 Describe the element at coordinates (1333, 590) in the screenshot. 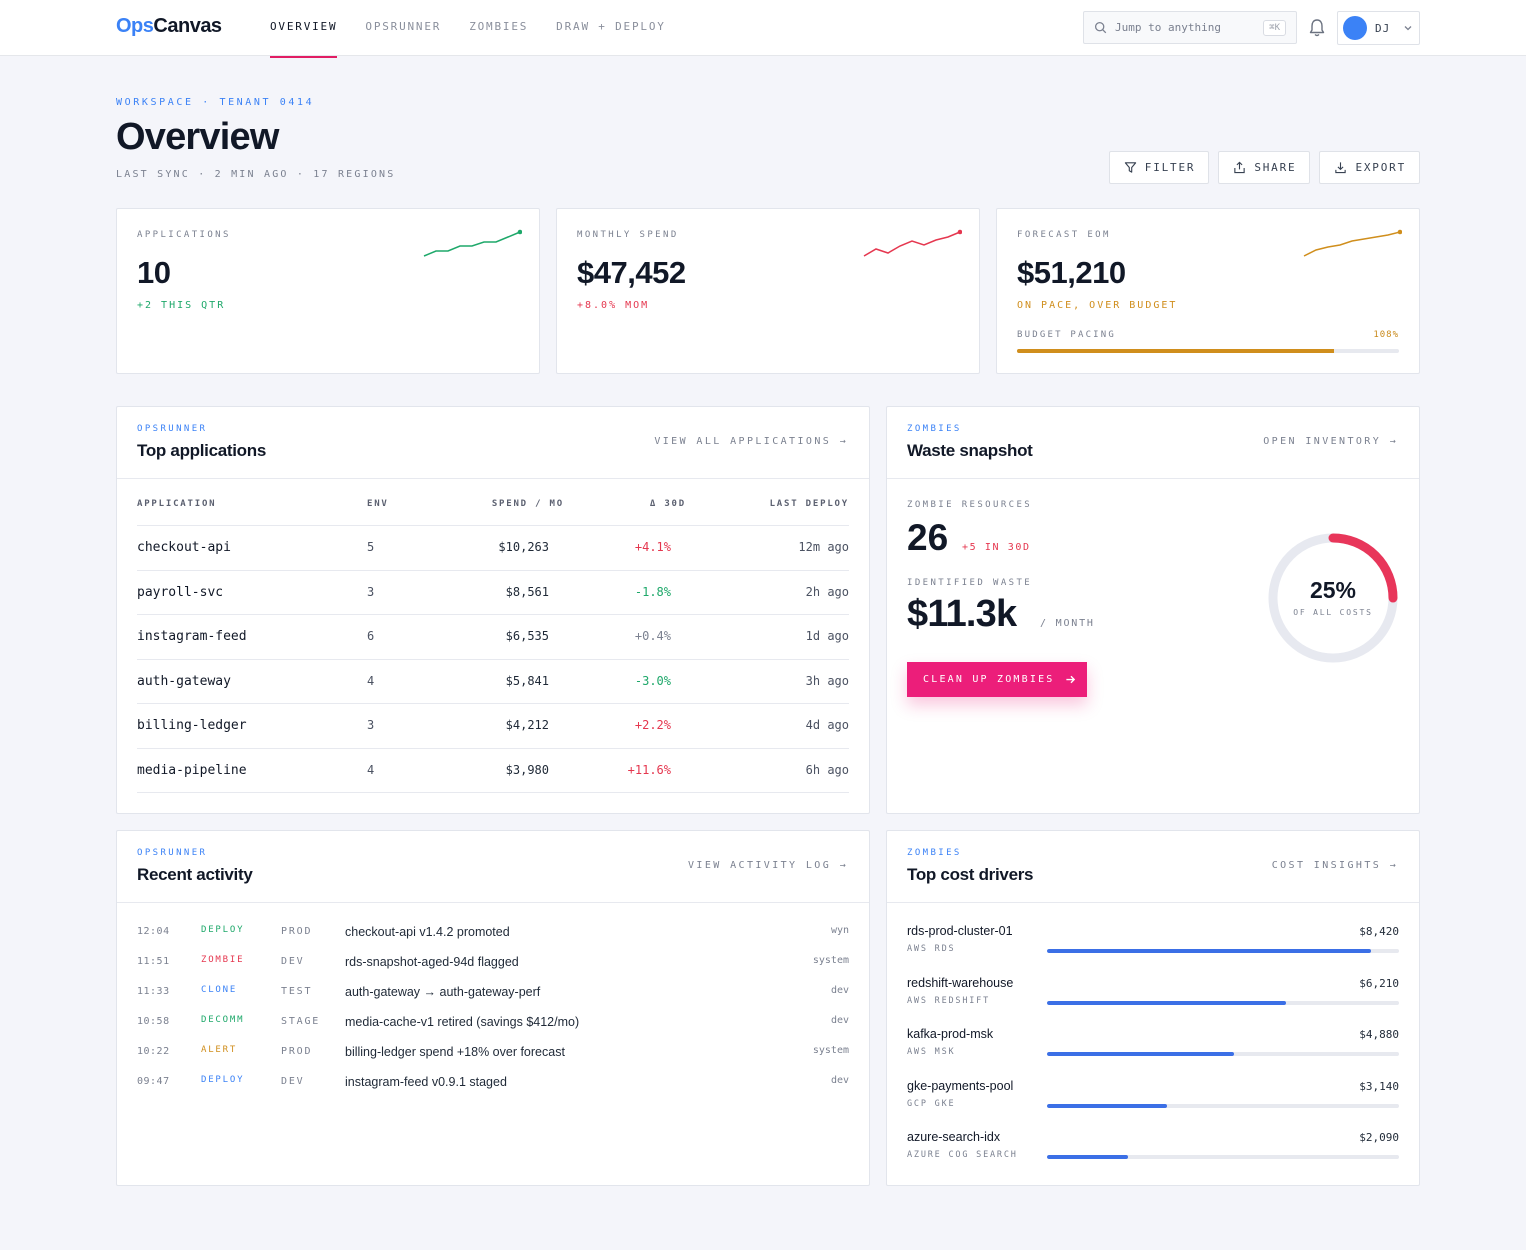

I see `donut-percent: 25%` at that location.